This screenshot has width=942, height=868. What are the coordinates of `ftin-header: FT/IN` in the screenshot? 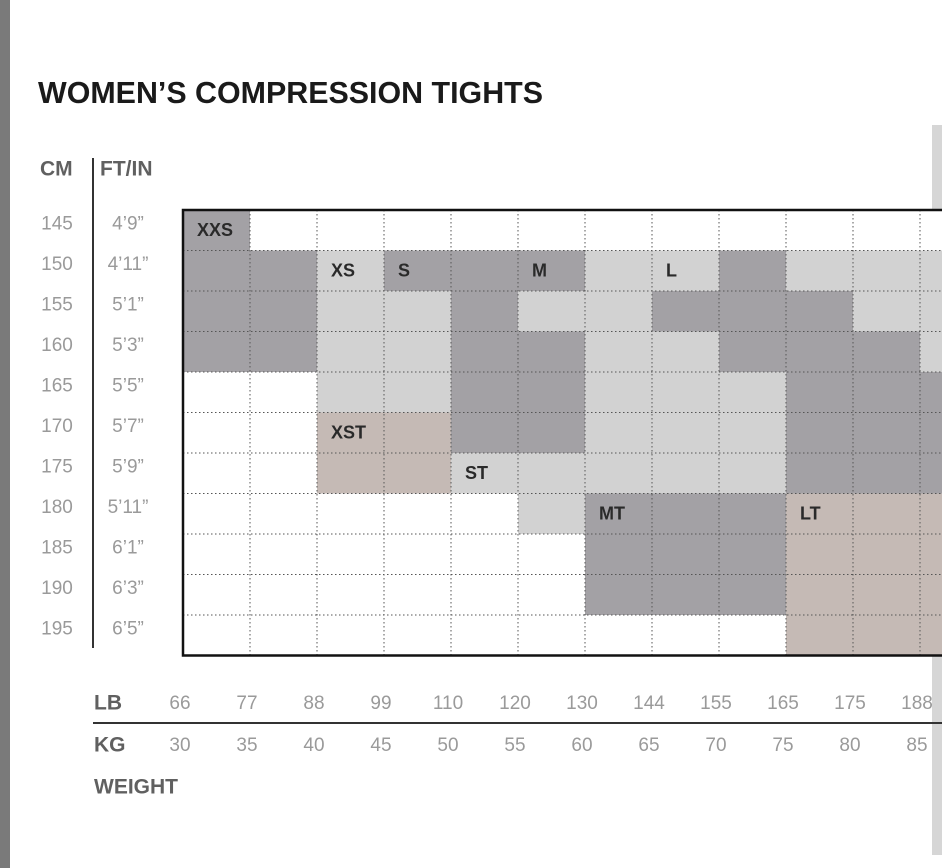 It's located at (126, 169).